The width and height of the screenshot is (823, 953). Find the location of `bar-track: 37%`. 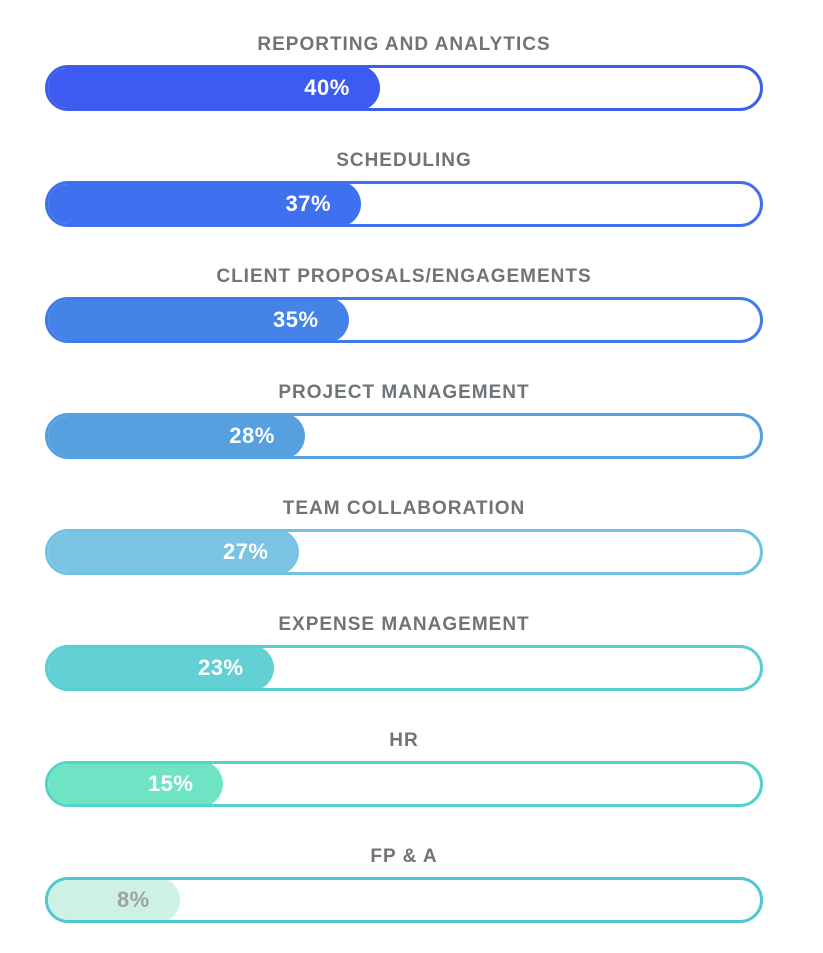

bar-track: 37% is located at coordinates (404, 204).